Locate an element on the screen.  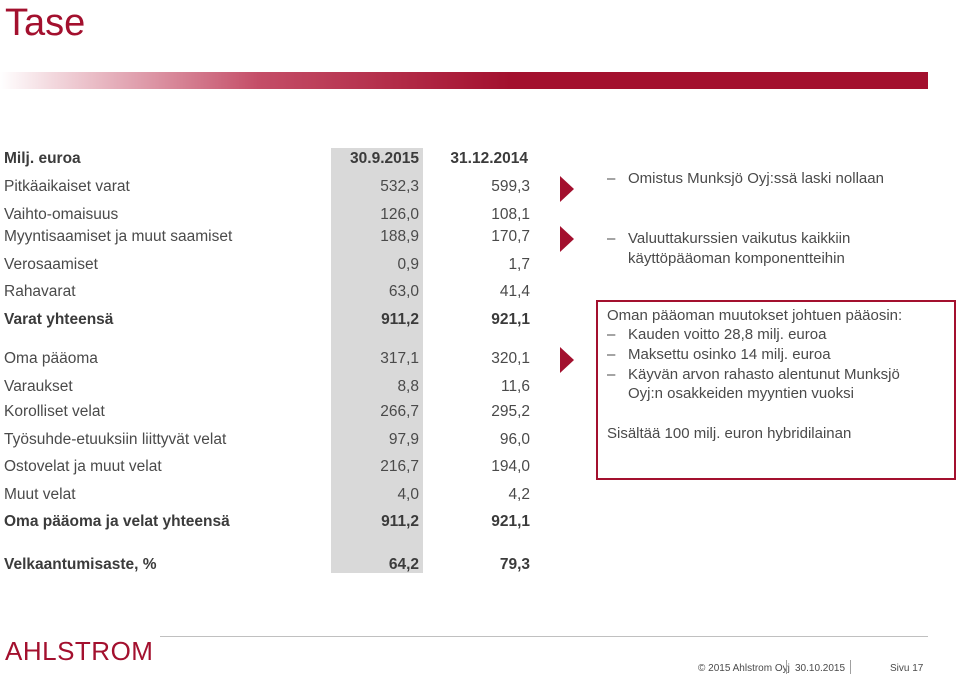
row-label: Varaukset is located at coordinates (38, 386).